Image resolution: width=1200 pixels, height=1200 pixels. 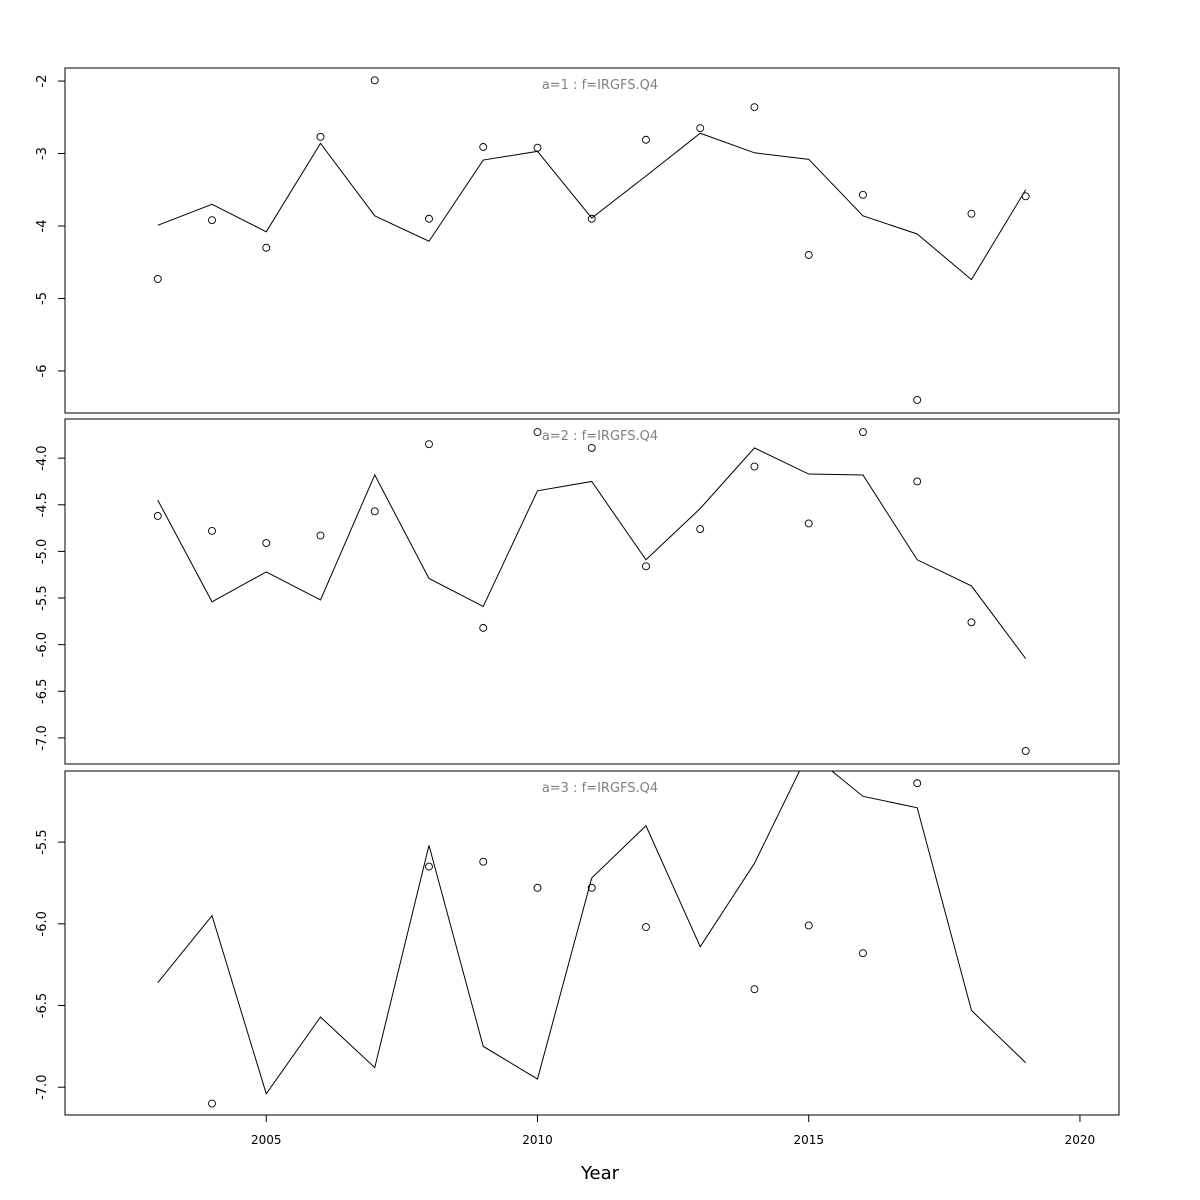 What do you see at coordinates (600, 1173) in the screenshot?
I see `x-axis-label: Year` at bounding box center [600, 1173].